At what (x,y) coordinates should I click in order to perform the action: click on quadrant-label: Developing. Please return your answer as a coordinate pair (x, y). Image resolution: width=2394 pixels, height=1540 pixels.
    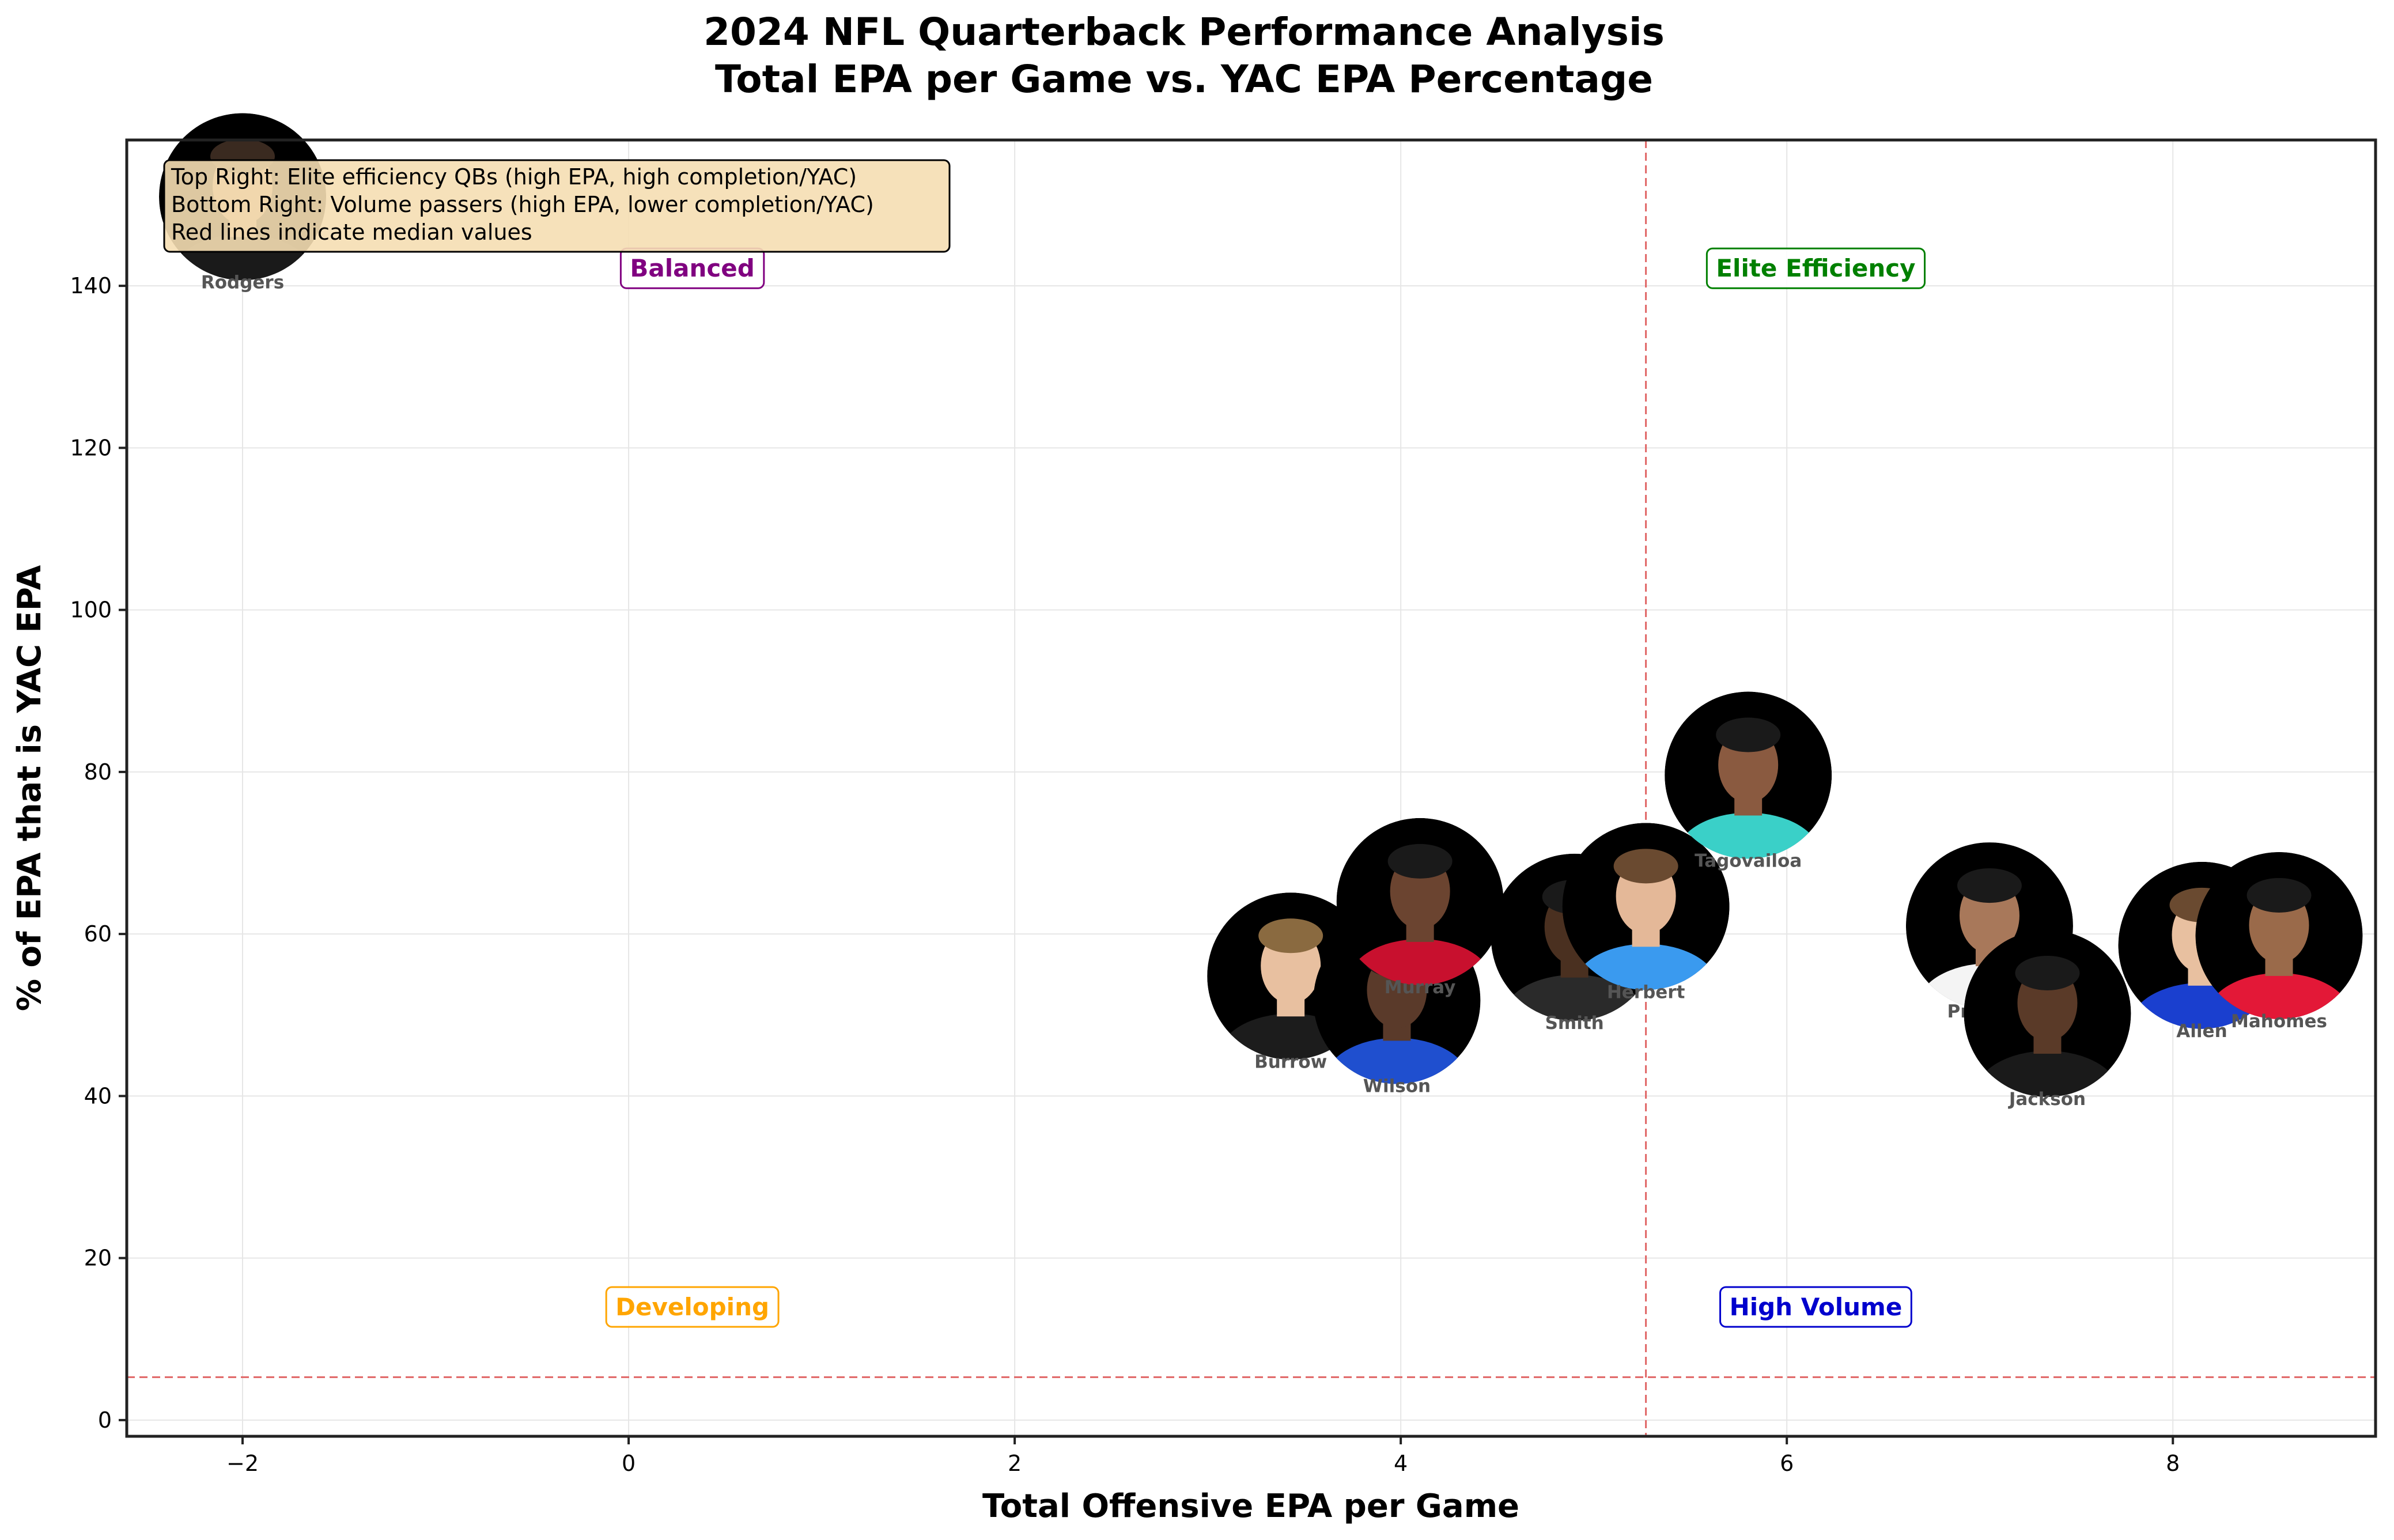
    Looking at the image, I should click on (693, 1307).